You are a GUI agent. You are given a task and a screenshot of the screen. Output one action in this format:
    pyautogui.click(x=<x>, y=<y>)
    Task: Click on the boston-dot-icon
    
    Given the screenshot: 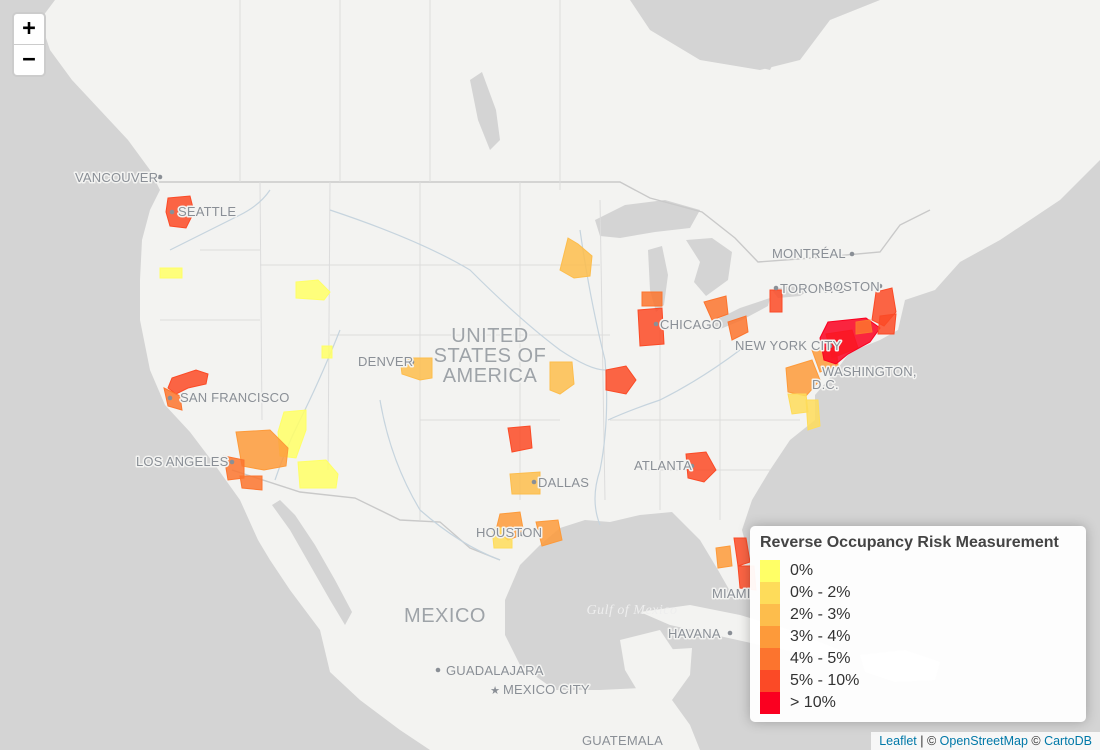 What is the action you would take?
    pyautogui.click(x=880, y=286)
    